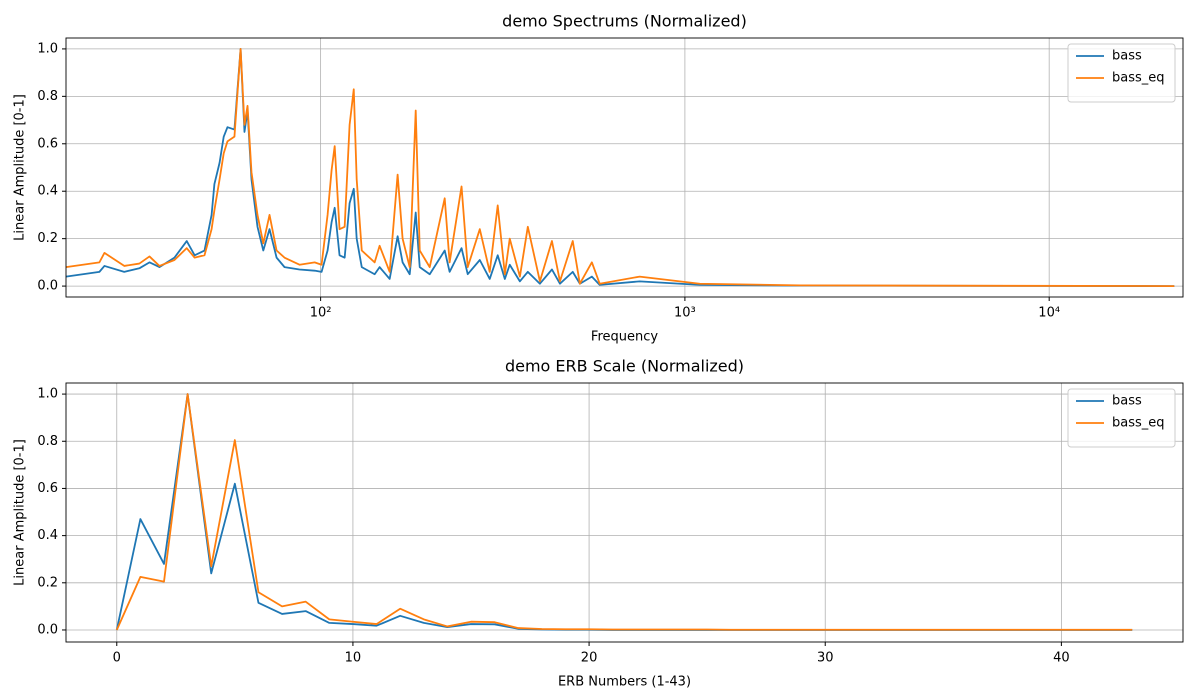 This screenshot has width=1200, height=700. Describe the element at coordinates (685, 313) in the screenshot. I see `x-tick-label: 10³` at that location.